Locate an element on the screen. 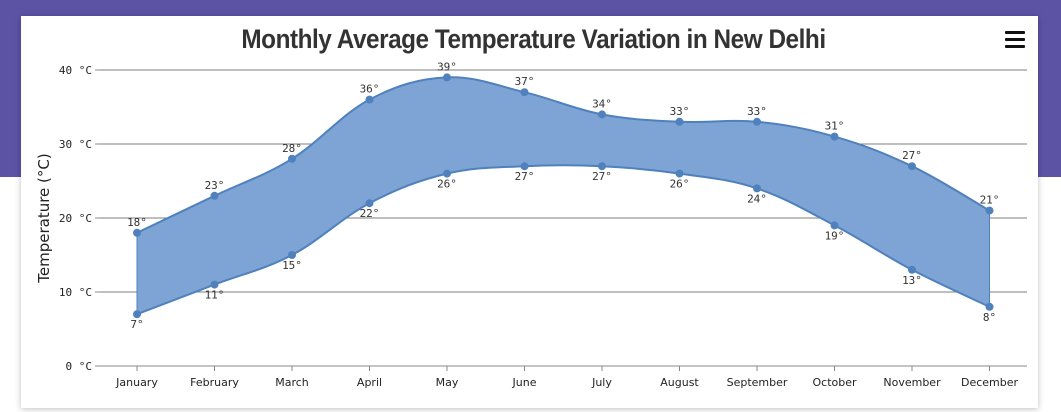  low-value-label: 13° is located at coordinates (912, 280).